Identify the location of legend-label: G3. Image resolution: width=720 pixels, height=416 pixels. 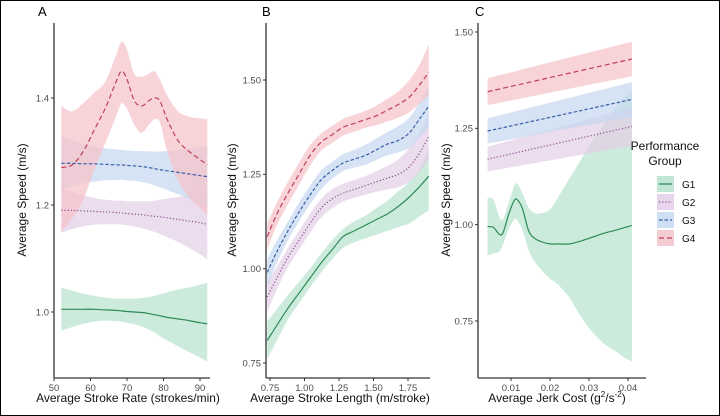
(689, 221).